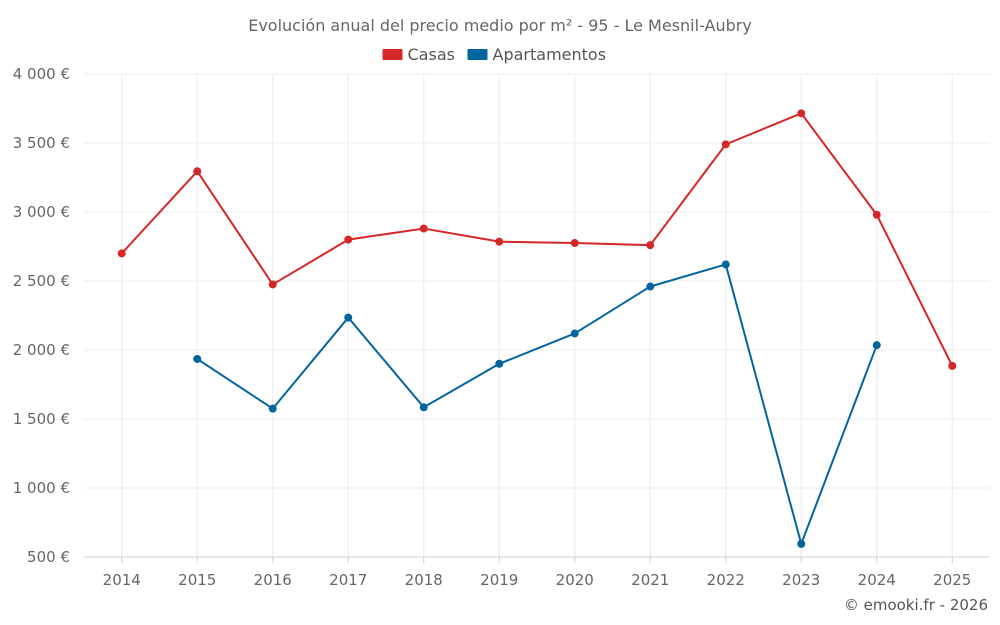  What do you see at coordinates (499, 363) in the screenshot?
I see `apartamentos-point-2019` at bounding box center [499, 363].